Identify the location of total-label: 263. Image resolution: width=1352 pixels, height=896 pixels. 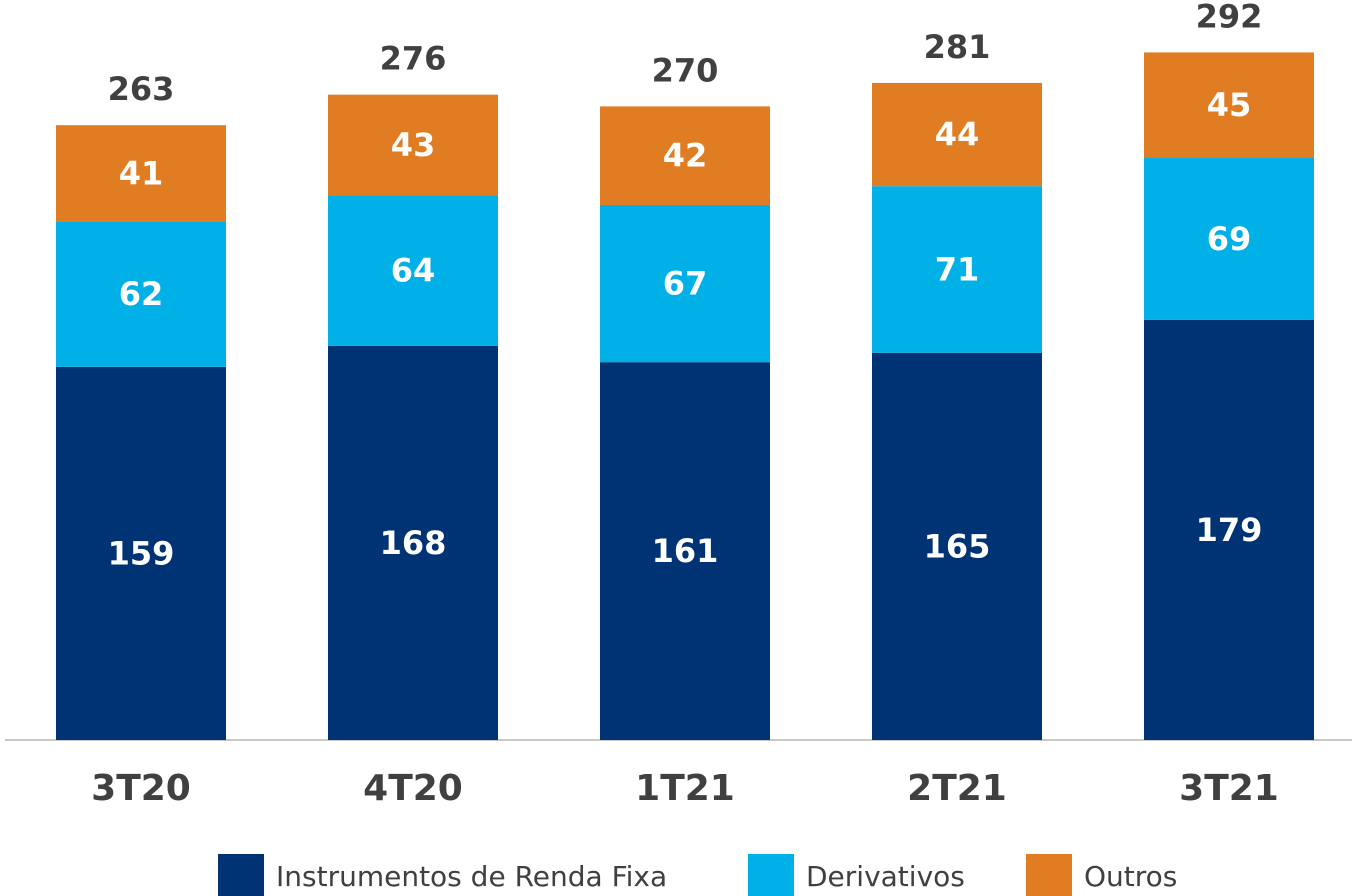
(141, 89).